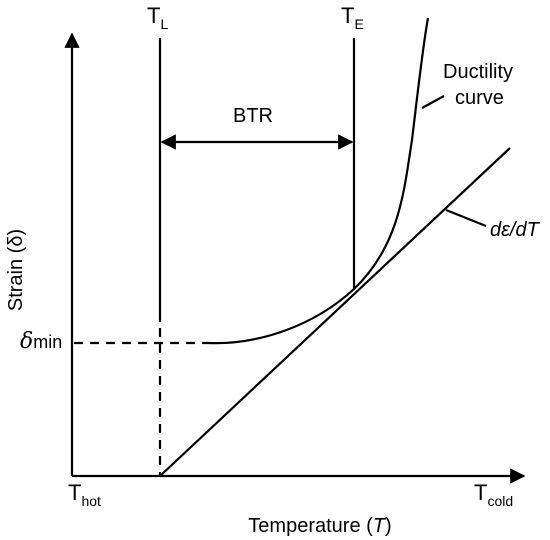 Image resolution: width=550 pixels, height=540 pixels. What do you see at coordinates (157, 17) in the screenshot?
I see `tl-label: TL` at bounding box center [157, 17].